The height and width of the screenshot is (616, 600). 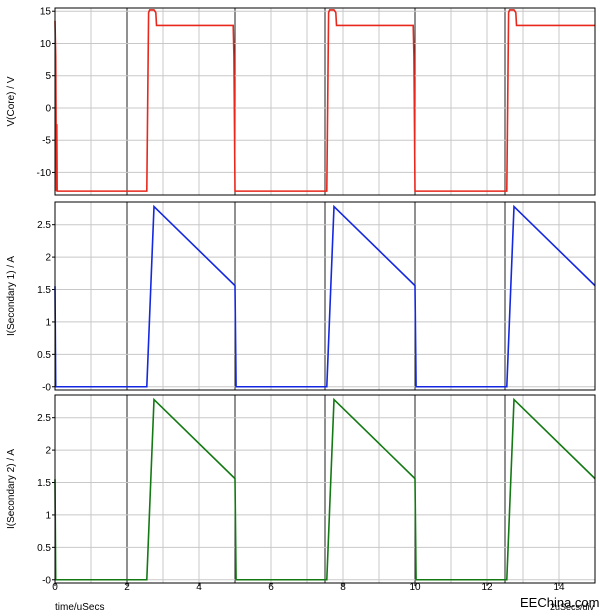 What do you see at coordinates (199, 587) in the screenshot?
I see `x-tick-label: 4` at bounding box center [199, 587].